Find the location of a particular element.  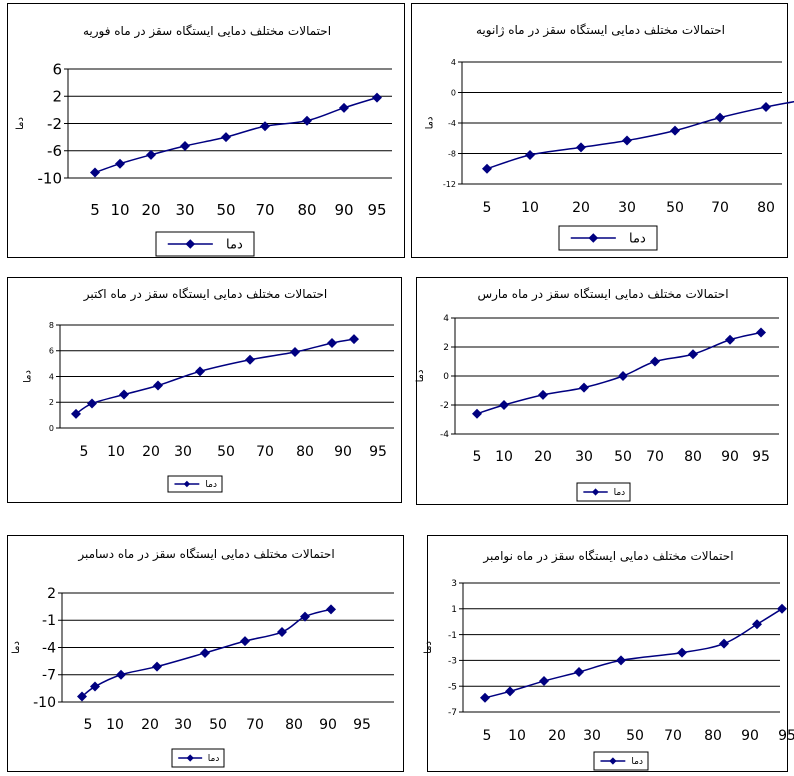

y-tick-label: -6 is located at coordinates (54, 151).